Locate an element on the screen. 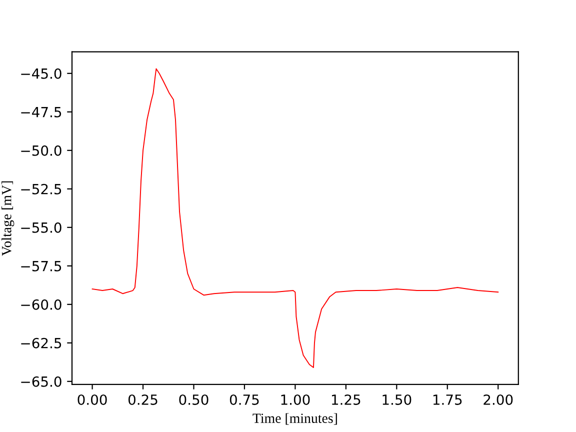 This screenshot has width=576, height=432. x-axis-title: Time [minutes] is located at coordinates (294, 419).